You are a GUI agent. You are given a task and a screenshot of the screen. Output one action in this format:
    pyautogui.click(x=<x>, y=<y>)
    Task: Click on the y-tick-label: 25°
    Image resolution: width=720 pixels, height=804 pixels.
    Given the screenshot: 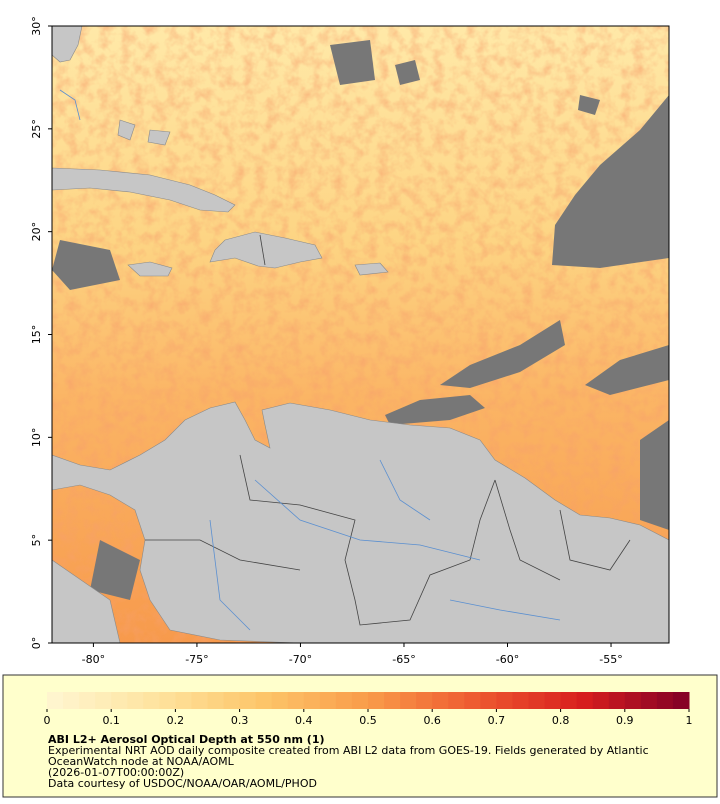 What is the action you would take?
    pyautogui.click(x=36, y=129)
    